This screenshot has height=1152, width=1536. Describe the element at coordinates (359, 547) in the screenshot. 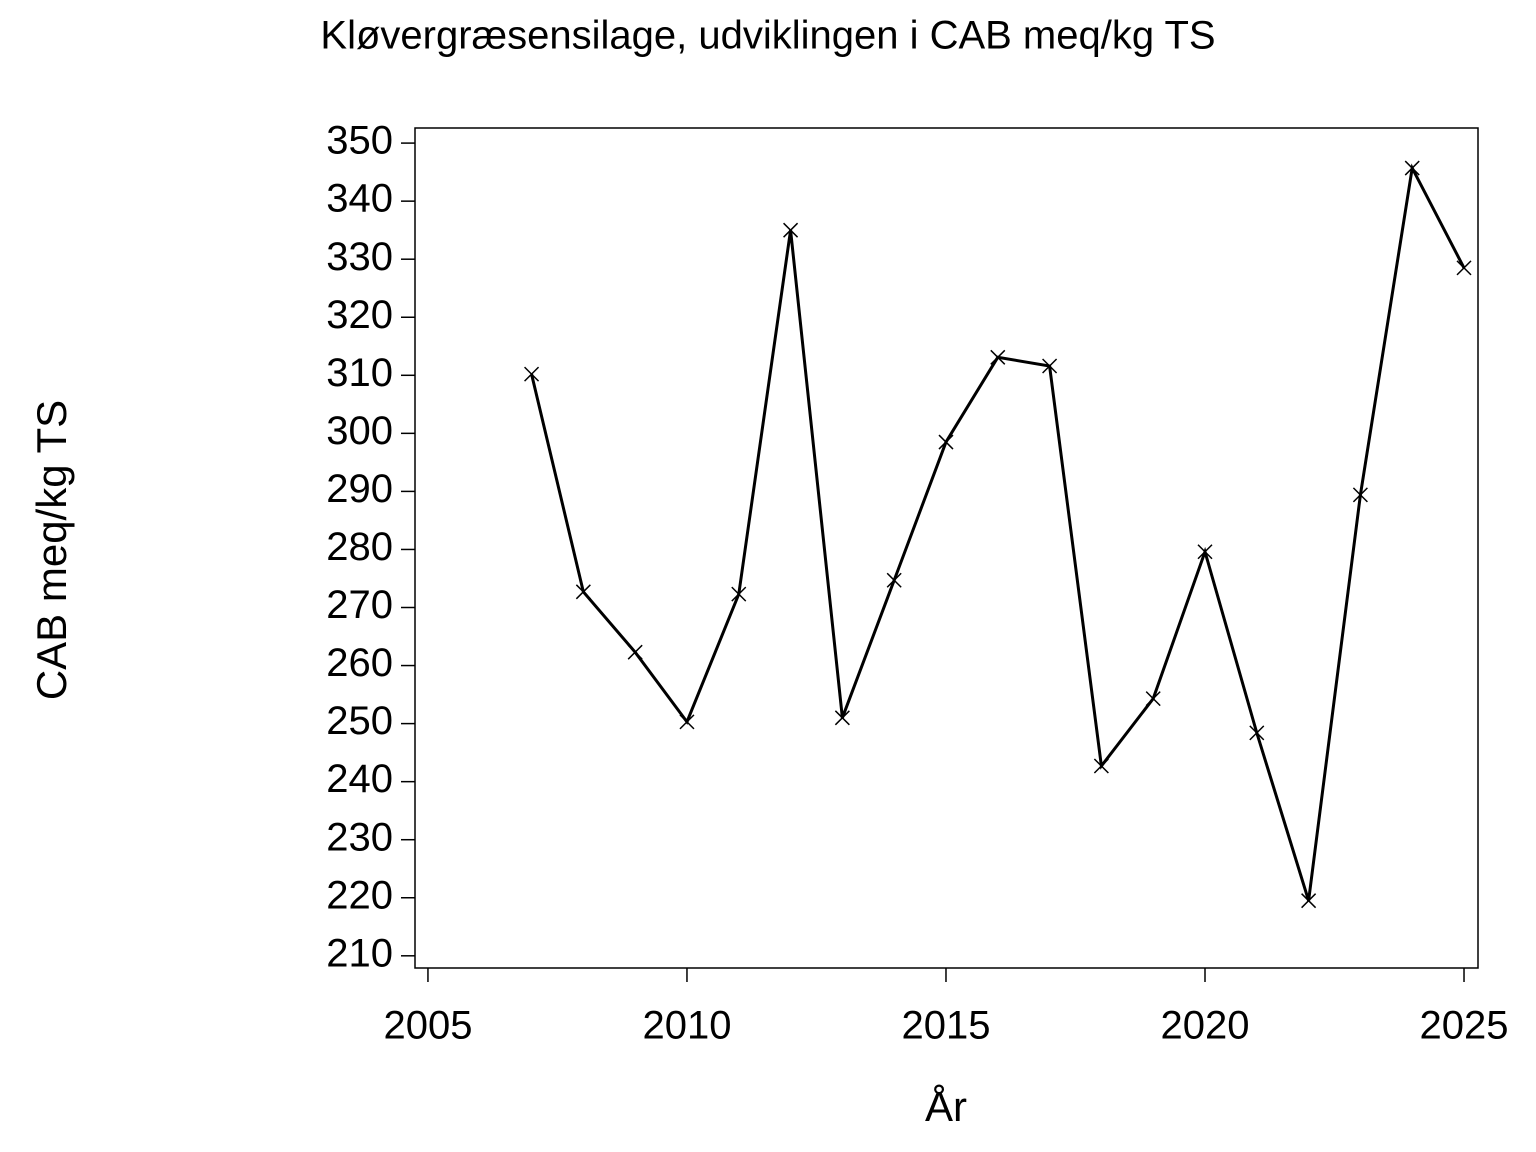

I see `y-tick-label: 280` at that location.